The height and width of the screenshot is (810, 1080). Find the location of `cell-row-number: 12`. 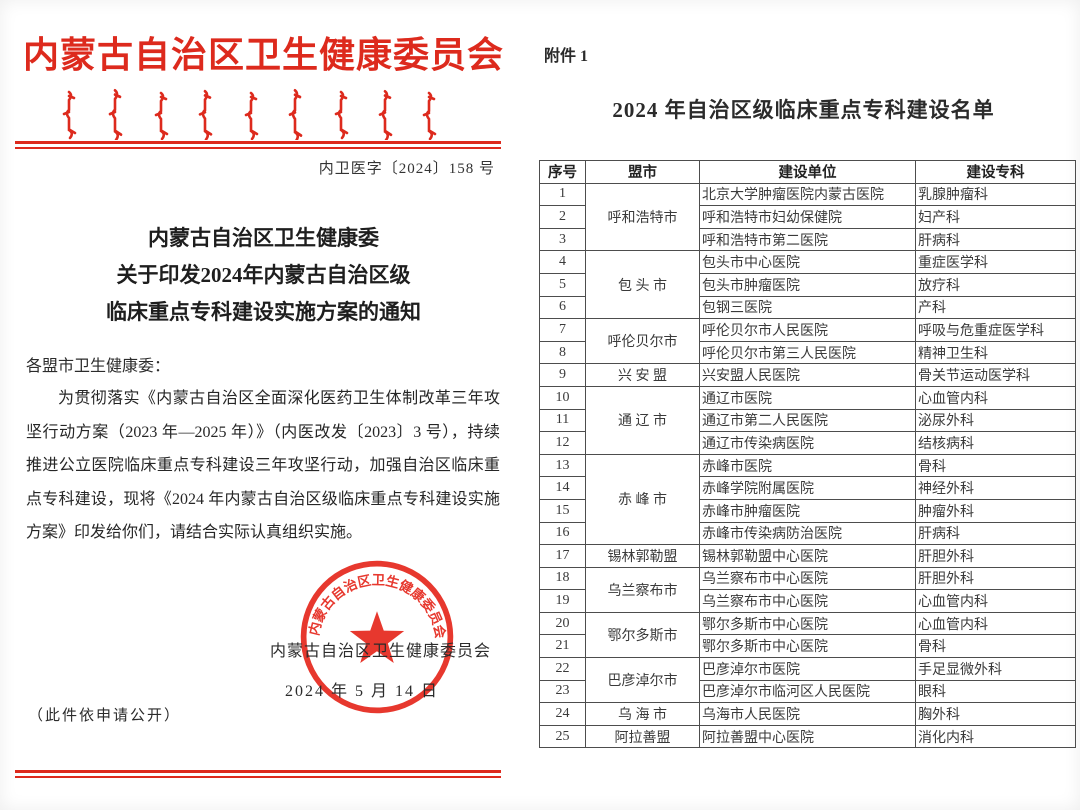

cell-row-number: 12 is located at coordinates (562, 443).